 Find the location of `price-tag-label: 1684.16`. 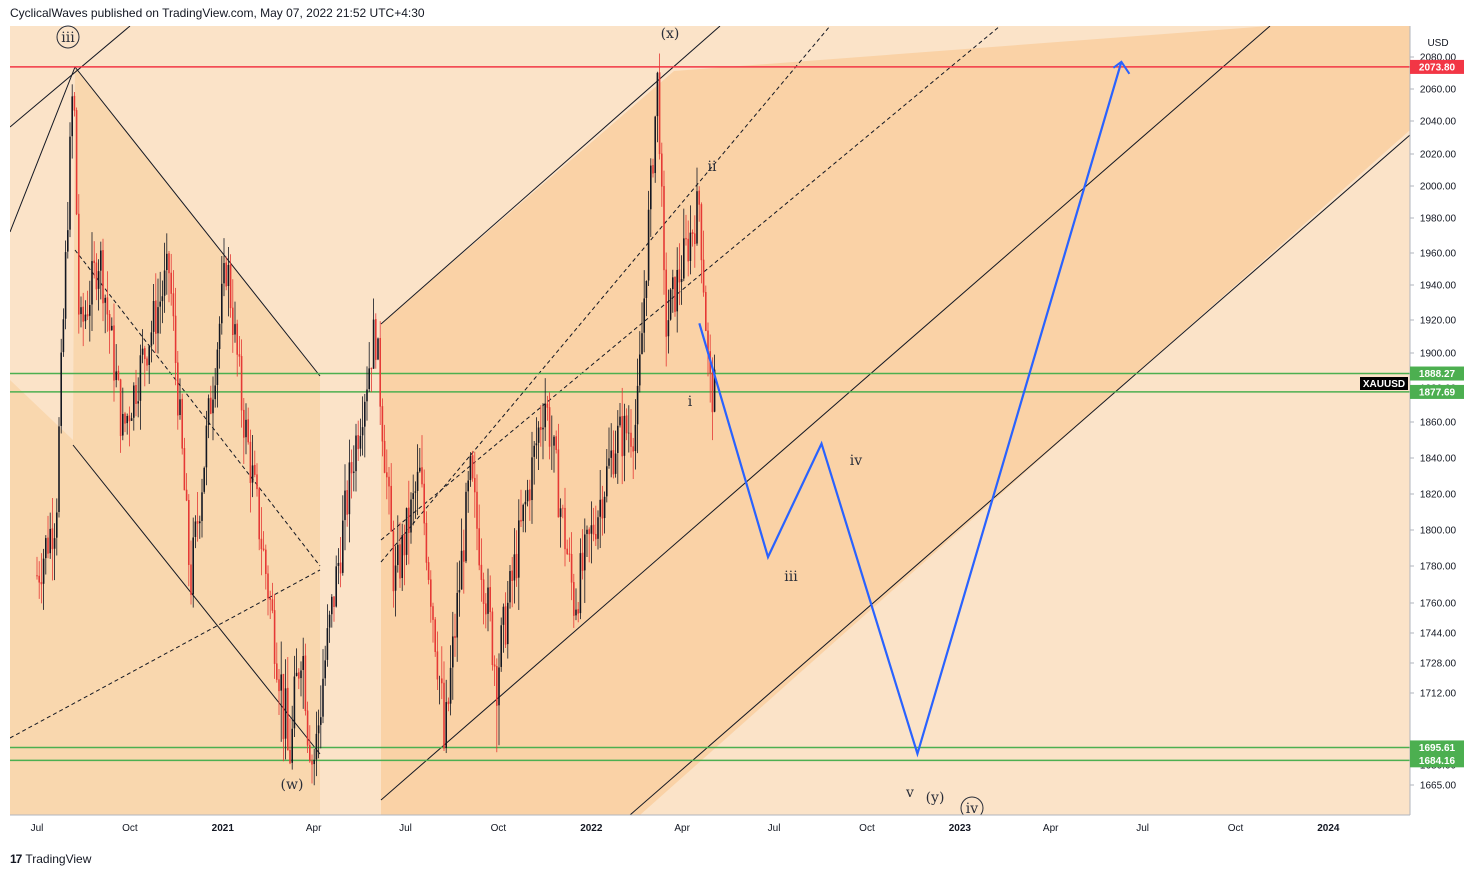

price-tag-label: 1684.16 is located at coordinates (1437, 761).